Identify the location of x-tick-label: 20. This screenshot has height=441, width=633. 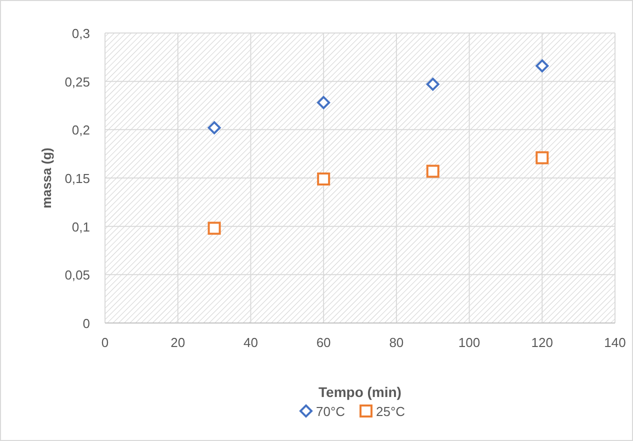
(178, 342).